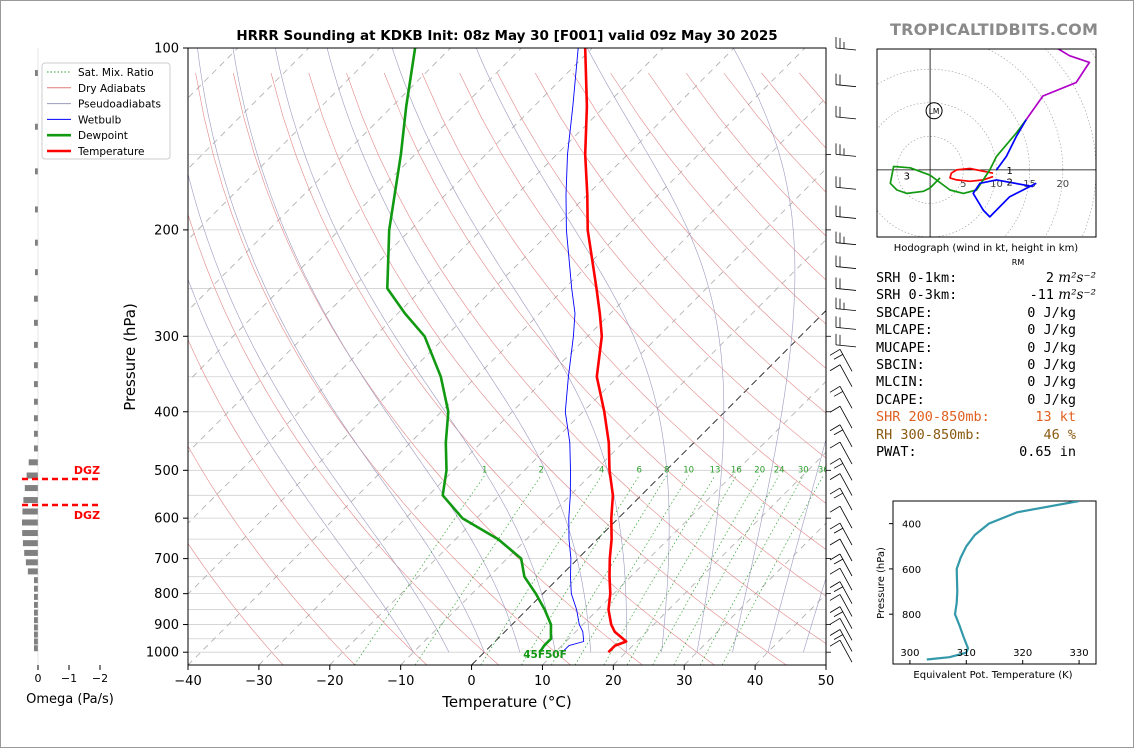  Describe the element at coordinates (1062, 184) in the screenshot. I see `hodograph-ring-label: 20` at that location.